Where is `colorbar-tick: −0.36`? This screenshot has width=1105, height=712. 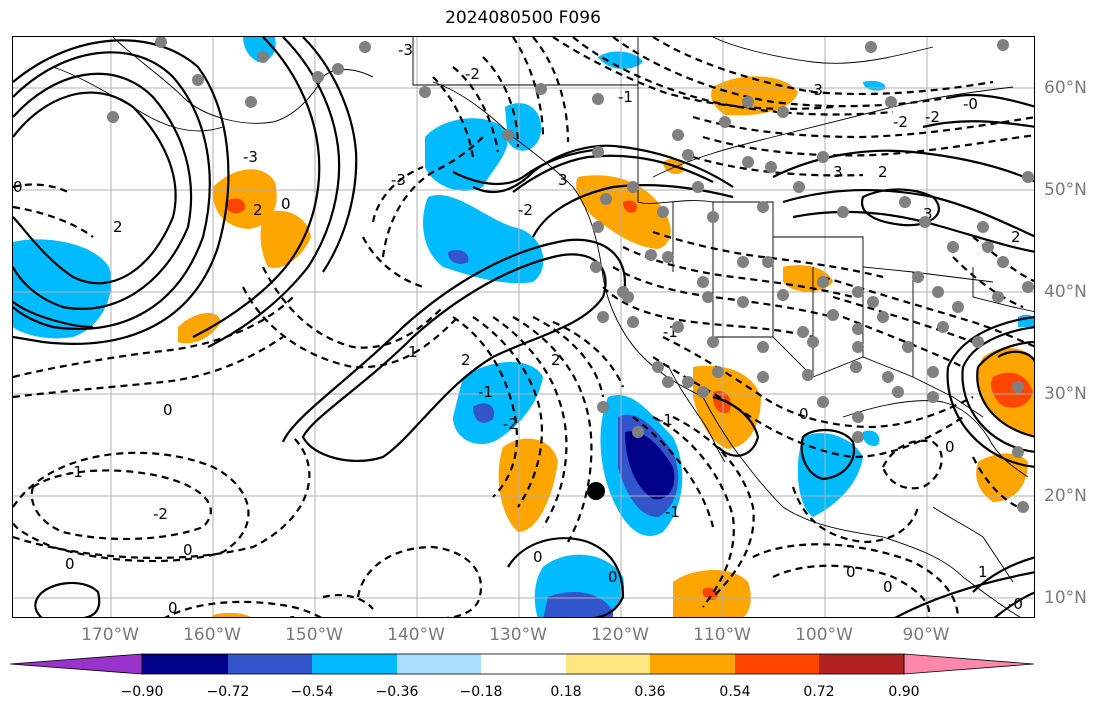
colorbar-tick: −0.36 is located at coordinates (397, 692).